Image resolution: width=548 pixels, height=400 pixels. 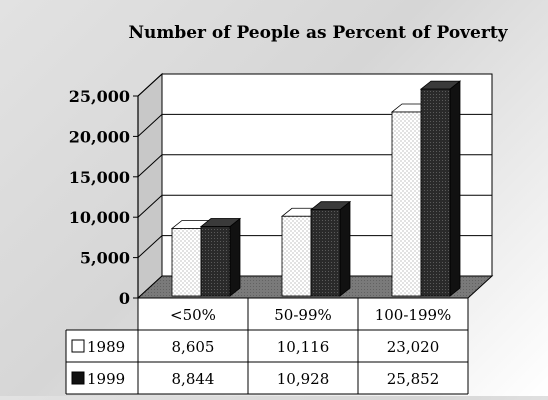 What do you see at coordinates (413, 379) in the screenshot?
I see `table-cell: 25,852` at bounding box center [413, 379].